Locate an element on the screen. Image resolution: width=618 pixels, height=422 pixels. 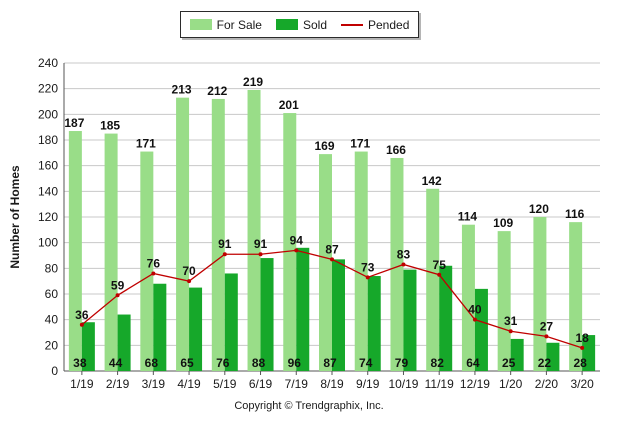
x-tick-label: 3/20 is located at coordinates (582, 384).